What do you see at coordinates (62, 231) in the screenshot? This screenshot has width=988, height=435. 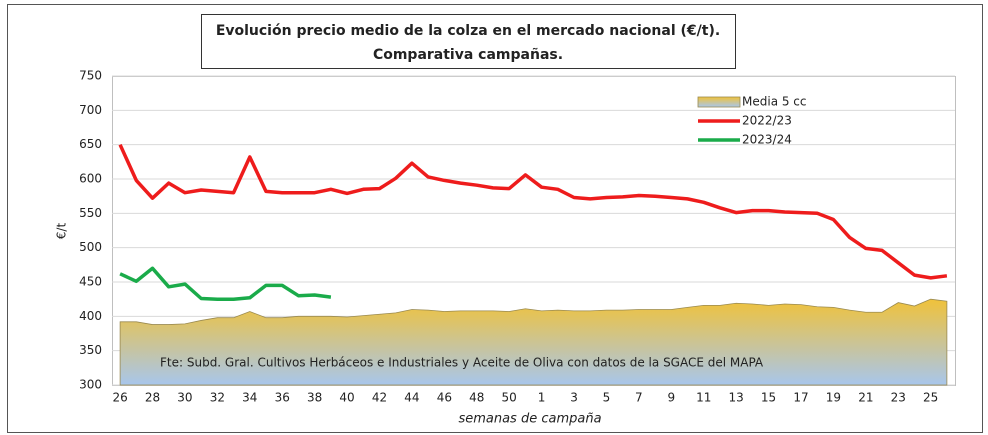 I see `y-axis-label: €/t` at bounding box center [62, 231].